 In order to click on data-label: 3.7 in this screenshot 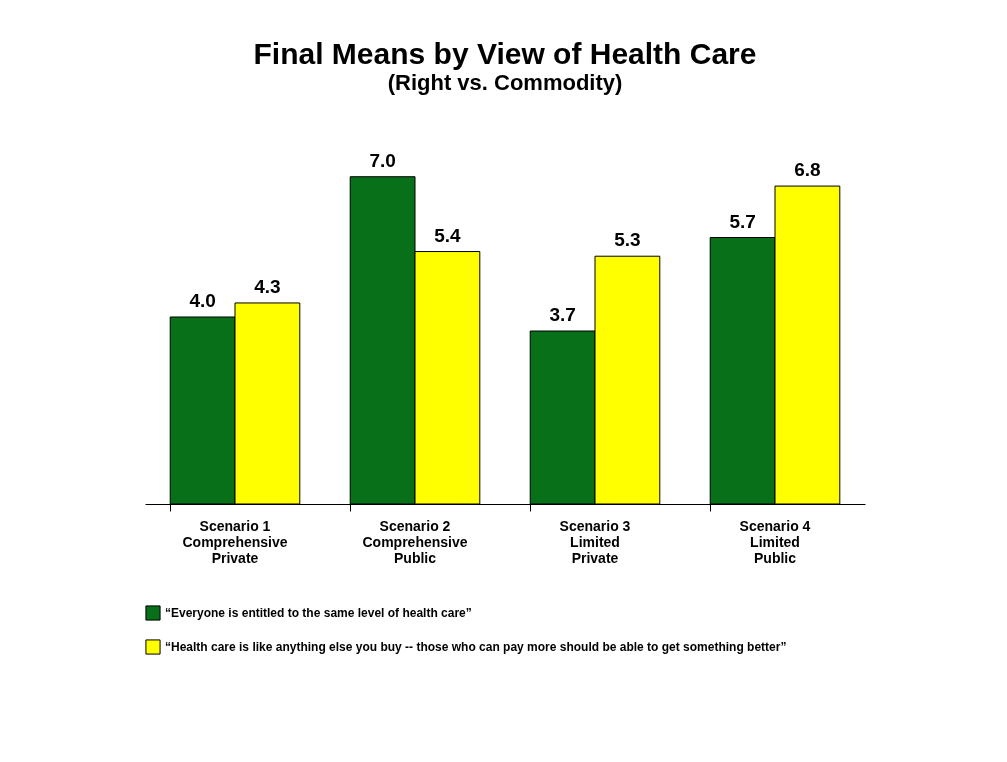, I will do `click(562, 315)`.